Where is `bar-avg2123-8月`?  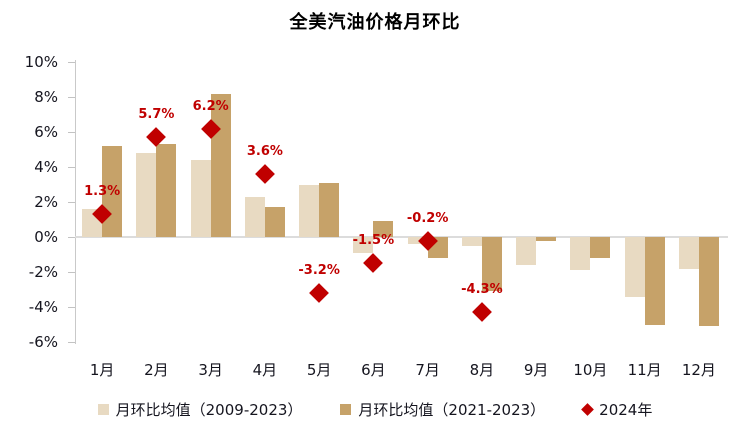 bar-avg2123-8月 is located at coordinates (491, 264).